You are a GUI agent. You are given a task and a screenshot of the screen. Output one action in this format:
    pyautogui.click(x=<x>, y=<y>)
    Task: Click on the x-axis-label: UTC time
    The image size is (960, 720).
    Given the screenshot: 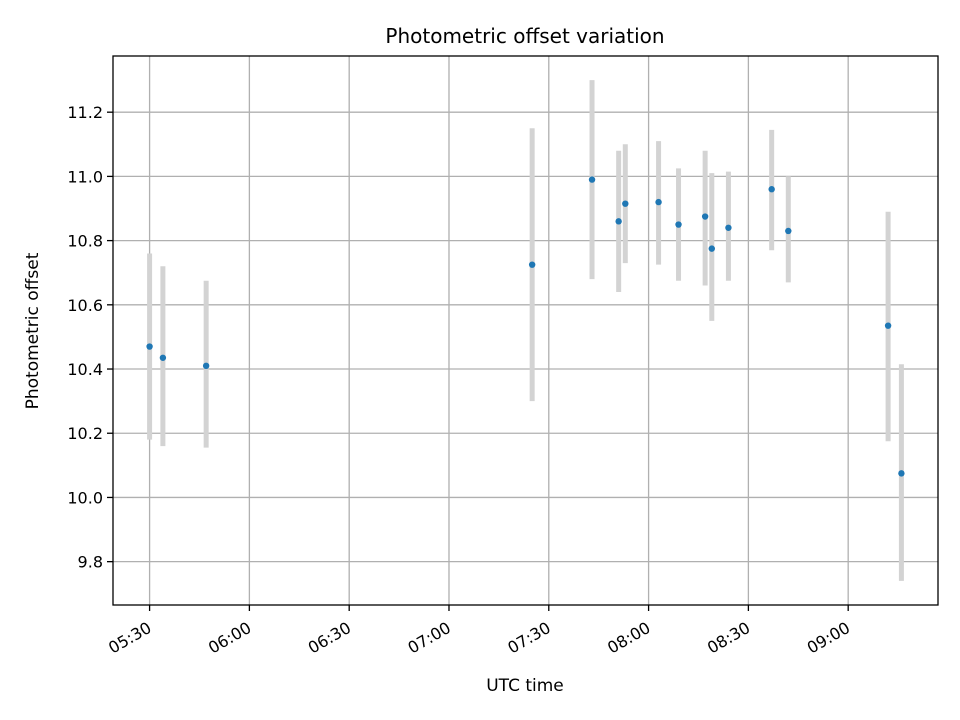 What is the action you would take?
    pyautogui.click(x=525, y=686)
    